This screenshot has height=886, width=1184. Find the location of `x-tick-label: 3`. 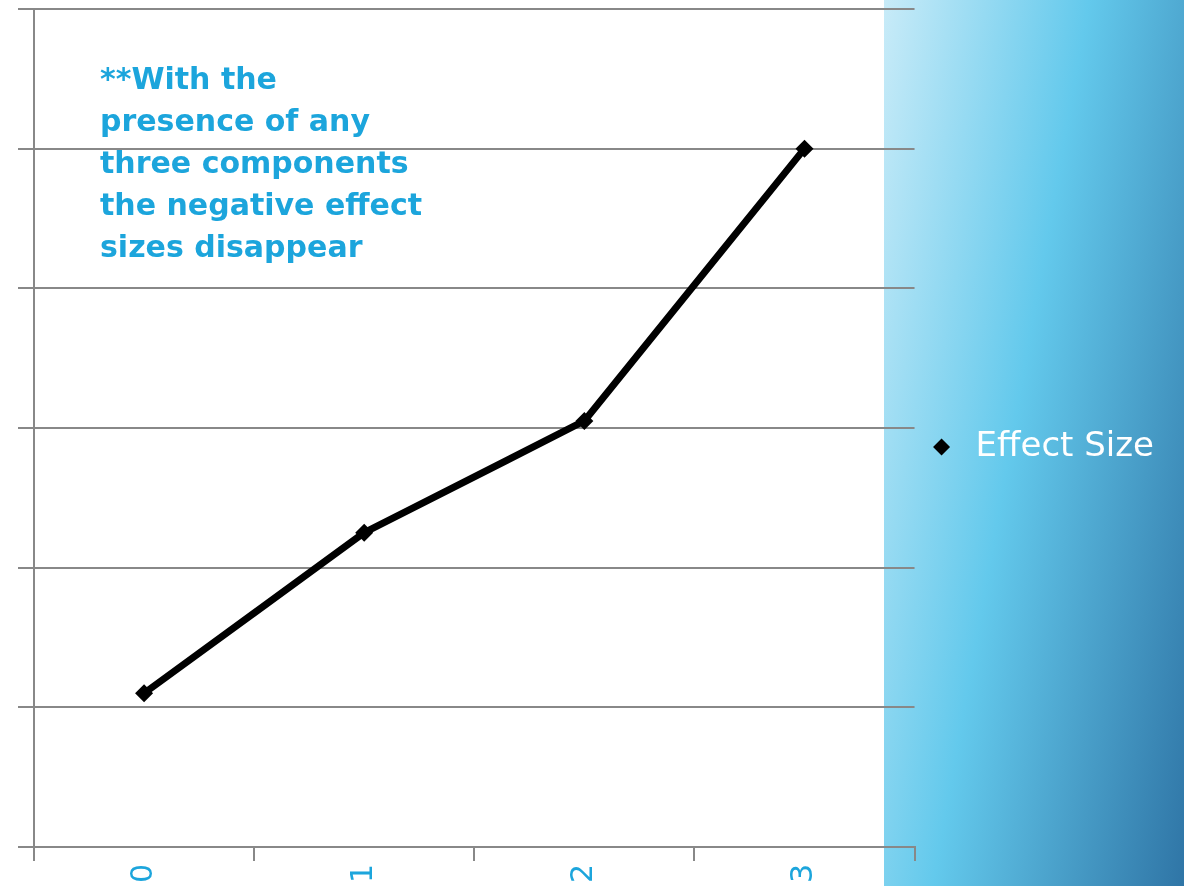

x-tick-label: 3 is located at coordinates (802, 873).